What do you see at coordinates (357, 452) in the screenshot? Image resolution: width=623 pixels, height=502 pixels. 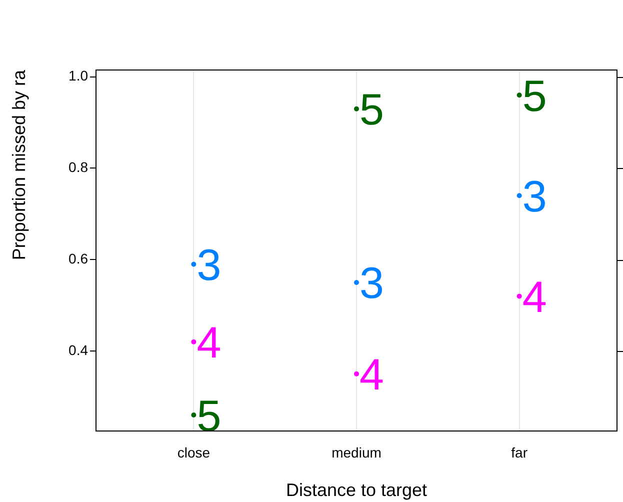 I see `x-tick-label: medium` at bounding box center [357, 452].